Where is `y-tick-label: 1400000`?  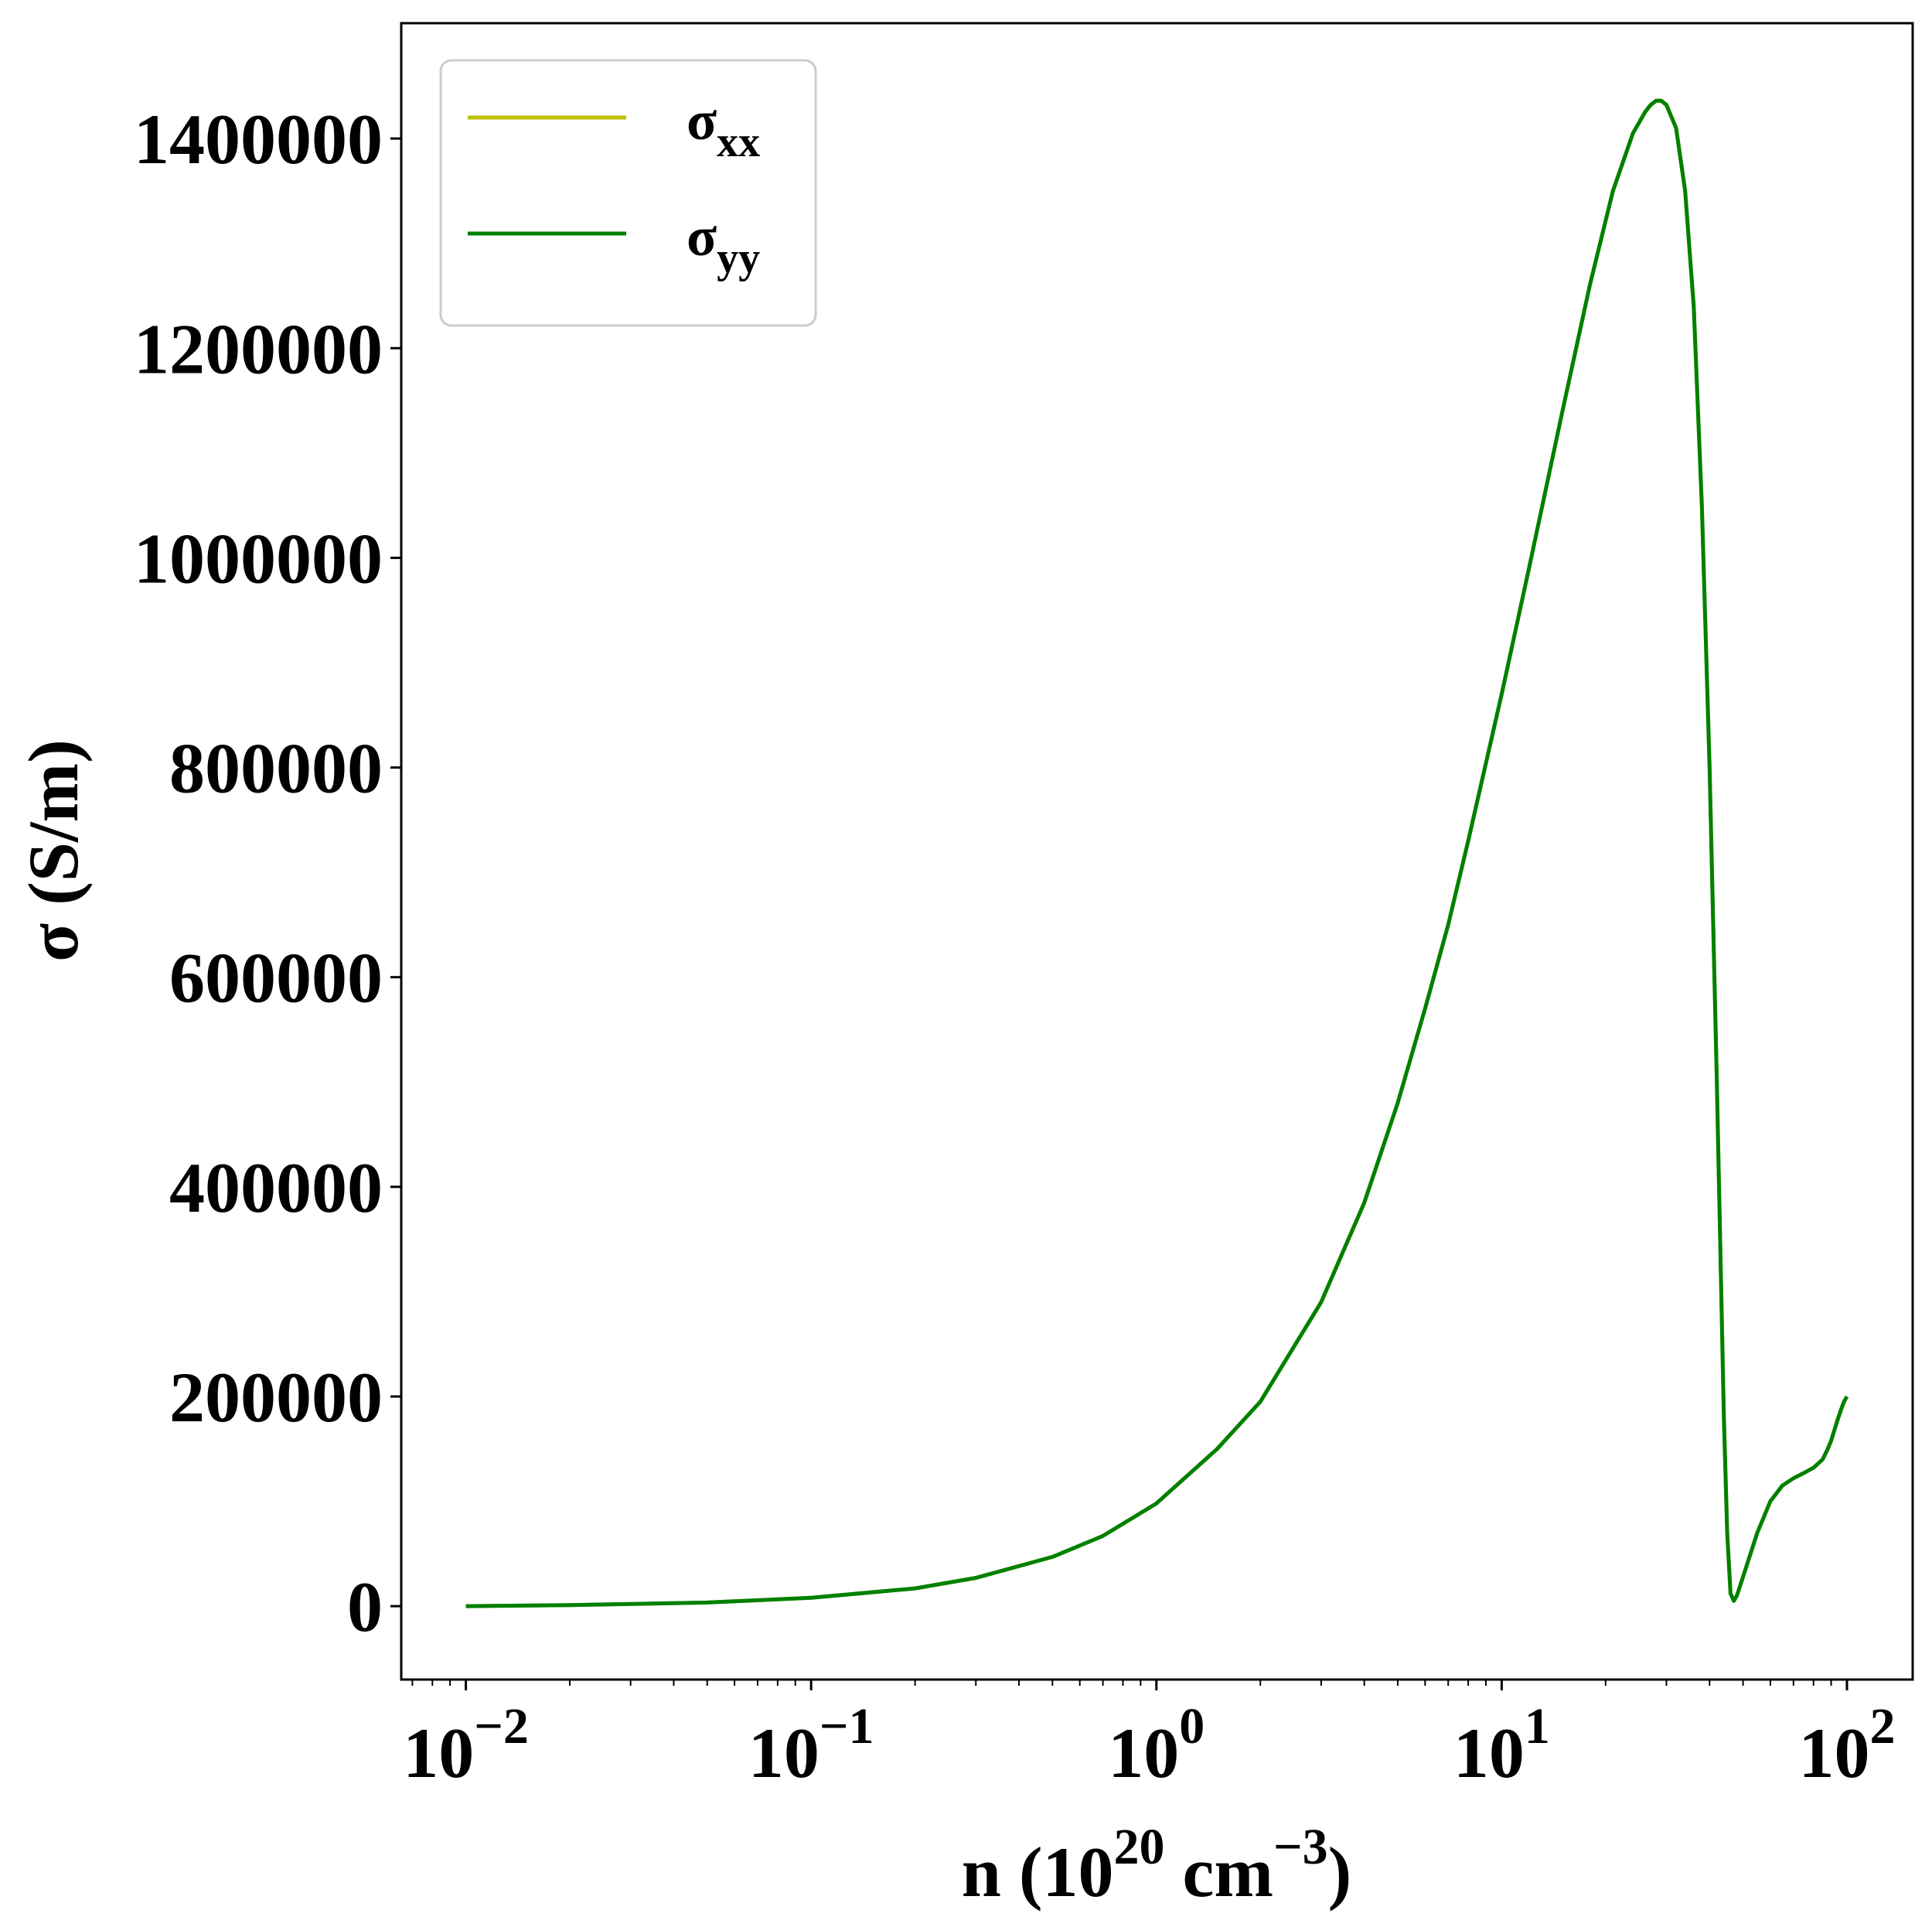 y-tick-label: 1400000 is located at coordinates (258, 139).